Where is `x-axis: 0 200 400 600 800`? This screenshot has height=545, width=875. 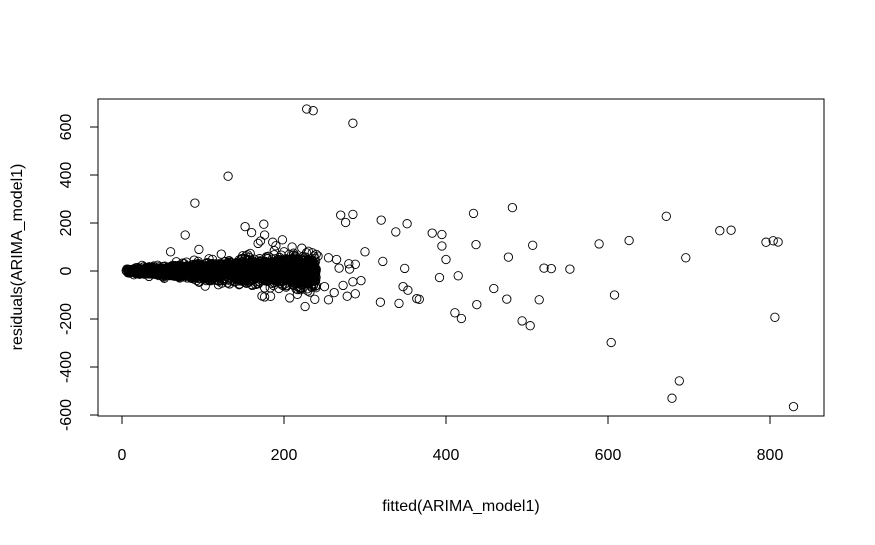
x-axis: 0 200 400 600 800 is located at coordinates (451, 439).